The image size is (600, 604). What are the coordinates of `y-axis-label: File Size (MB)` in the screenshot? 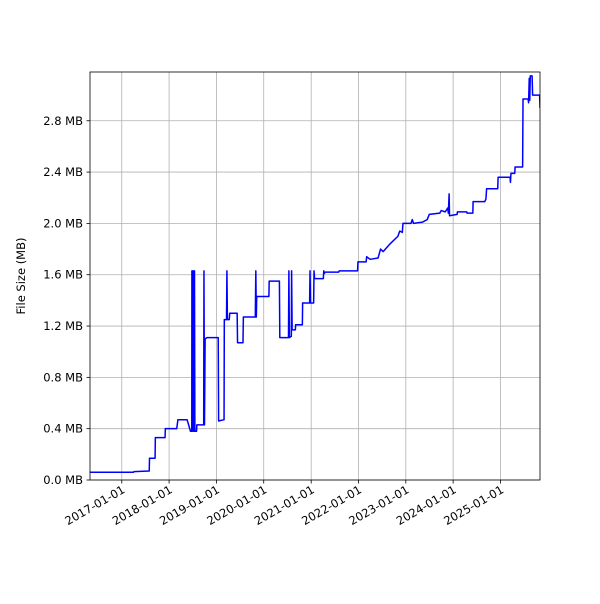 It's located at (21, 276).